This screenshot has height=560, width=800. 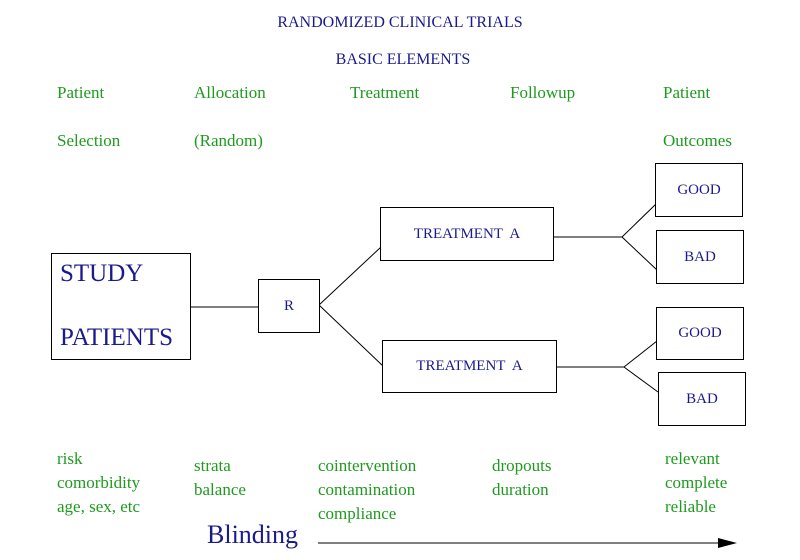 I want to click on random-allocation-box: R, so click(x=289, y=306).